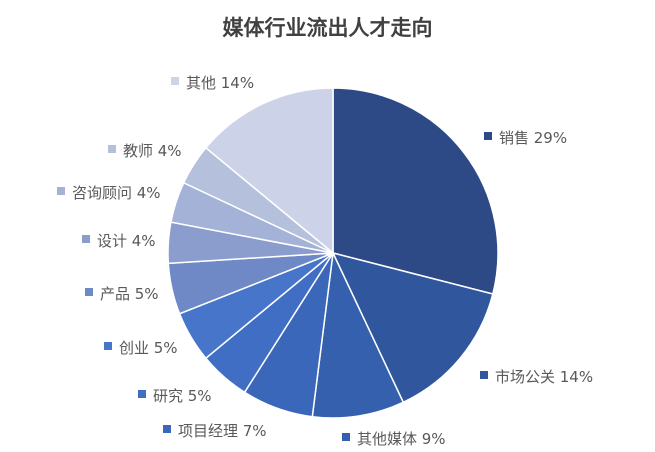 This screenshot has width=655, height=452. Describe the element at coordinates (544, 377) in the screenshot. I see `data-label-2: 市场公关 14%` at that location.